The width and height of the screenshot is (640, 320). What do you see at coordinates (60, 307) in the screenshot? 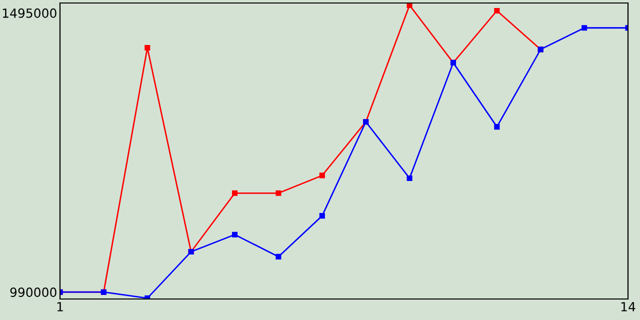
I see `x-tick-label: 1` at bounding box center [60, 307].